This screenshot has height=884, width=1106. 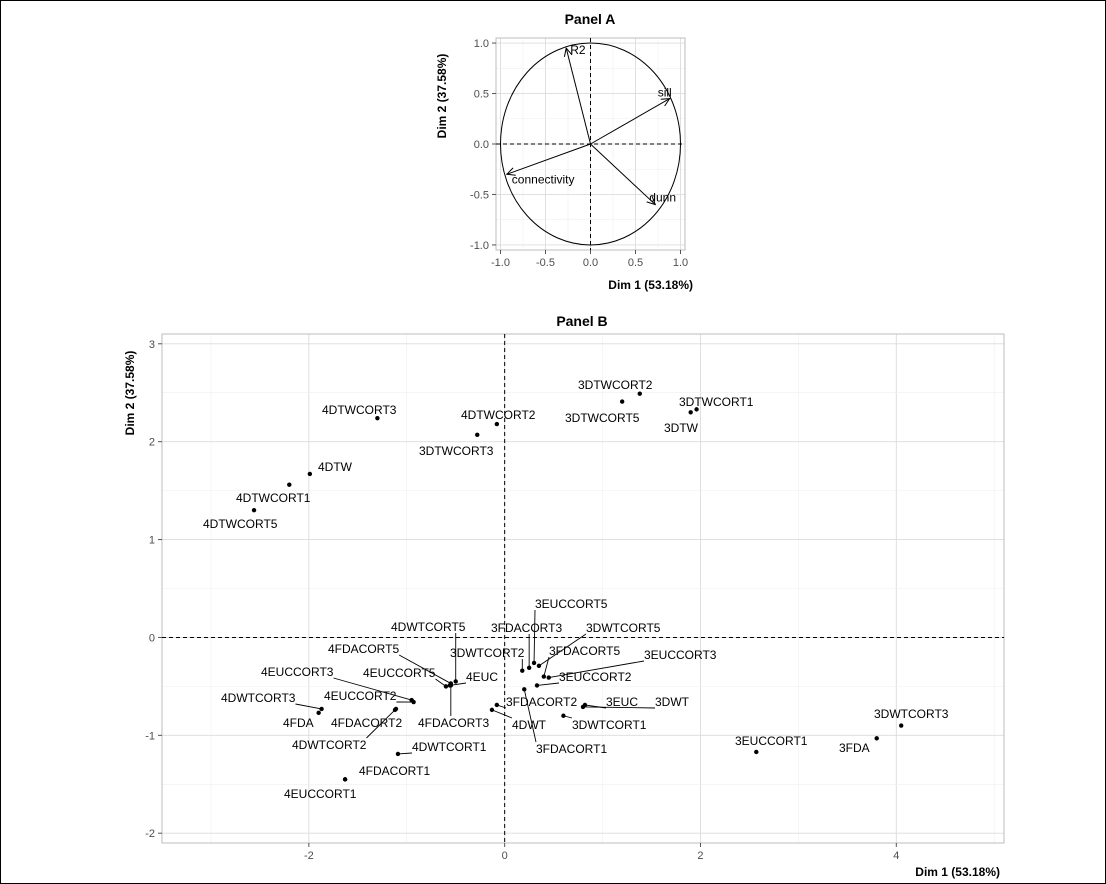 I want to click on point-label-3dtwcort2: 3DTWCORT2, so click(x=615, y=385).